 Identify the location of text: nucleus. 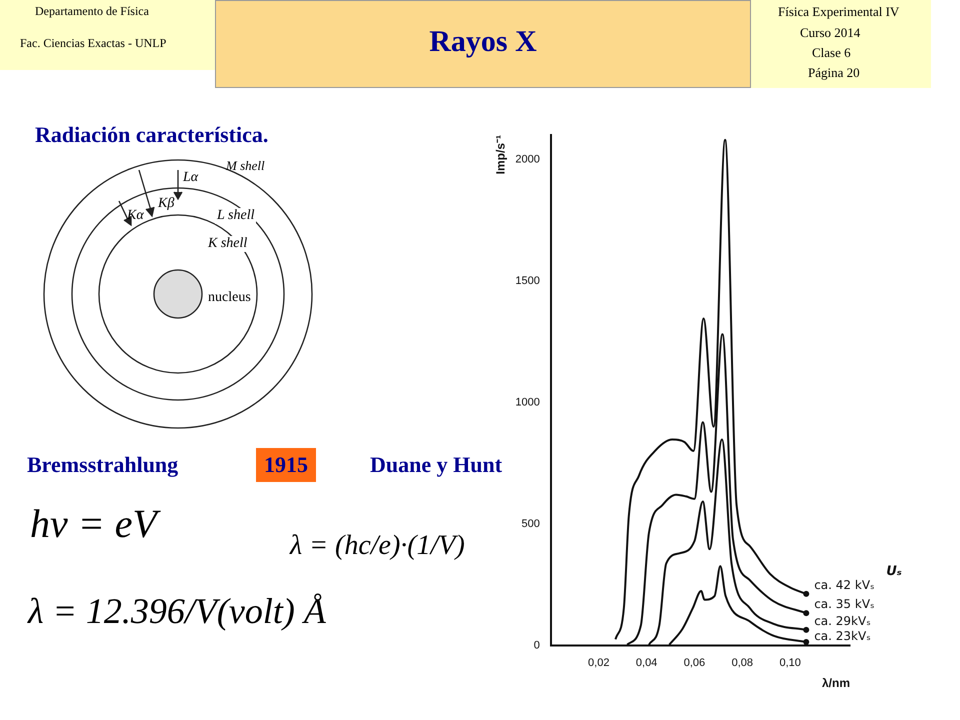
(229, 298).